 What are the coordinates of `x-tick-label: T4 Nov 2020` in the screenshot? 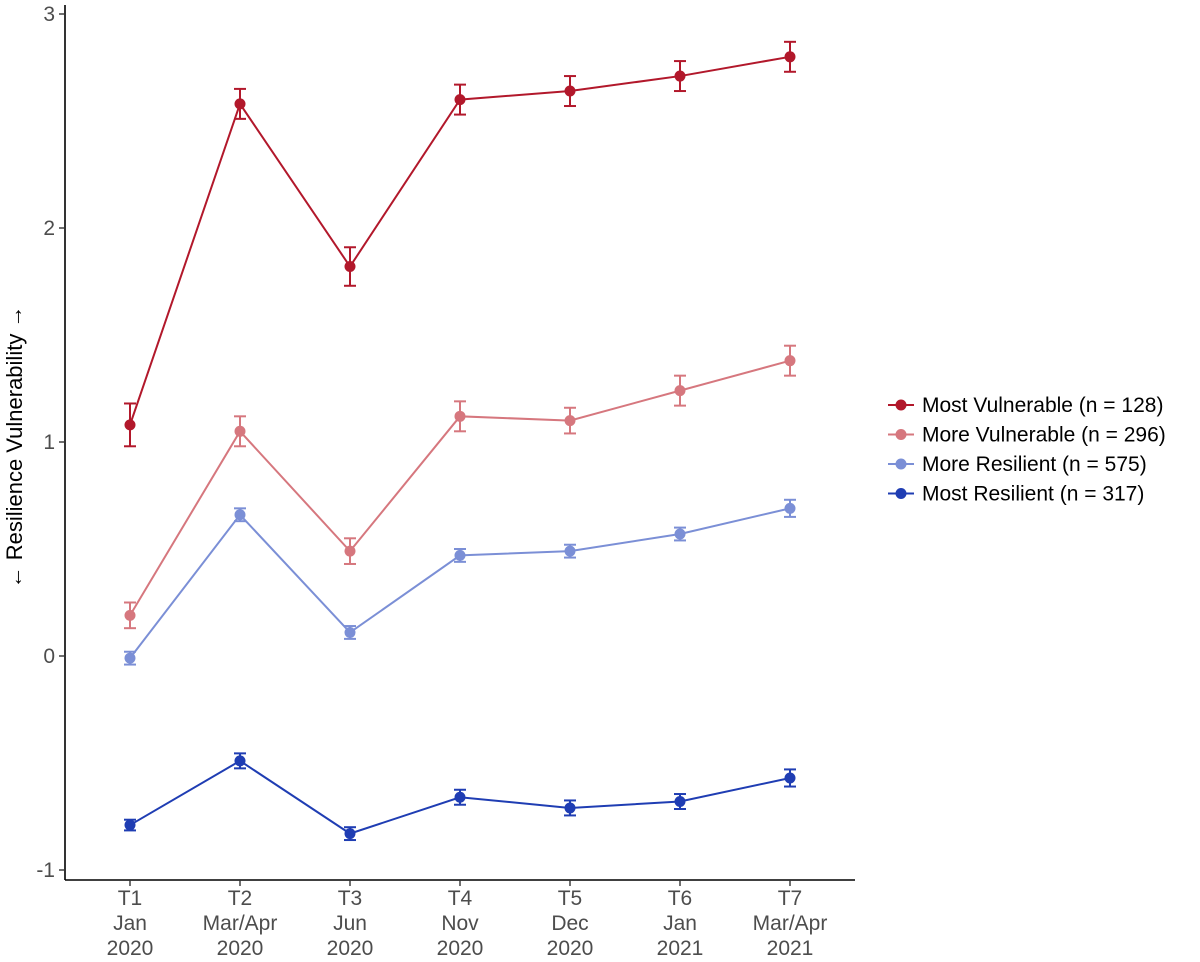 It's located at (460, 923).